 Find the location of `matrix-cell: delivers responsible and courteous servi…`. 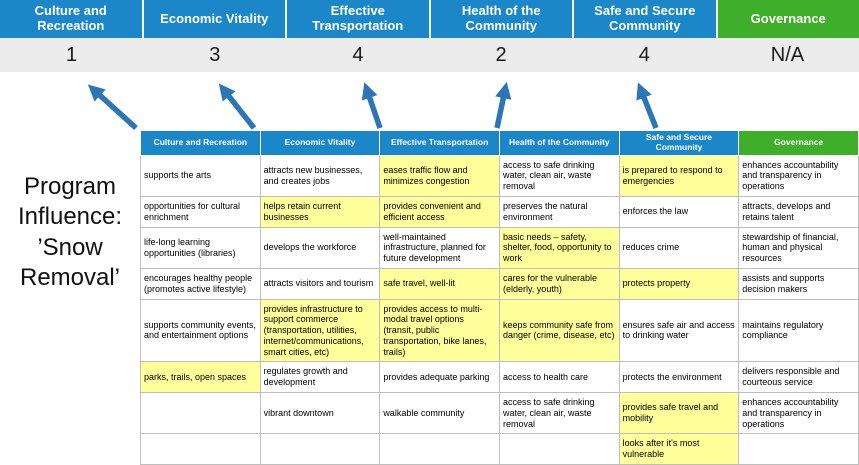

matrix-cell: delivers responsible and courteous servi… is located at coordinates (798, 377).